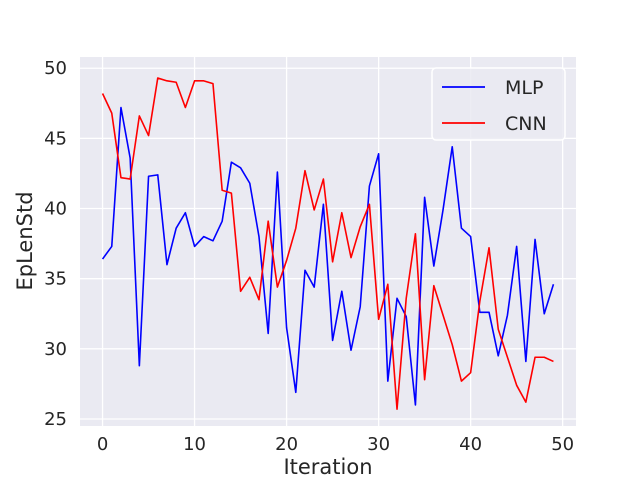 The image size is (640, 480). Describe the element at coordinates (55, 209) in the screenshot. I see `y-tick-label: 40` at that location.